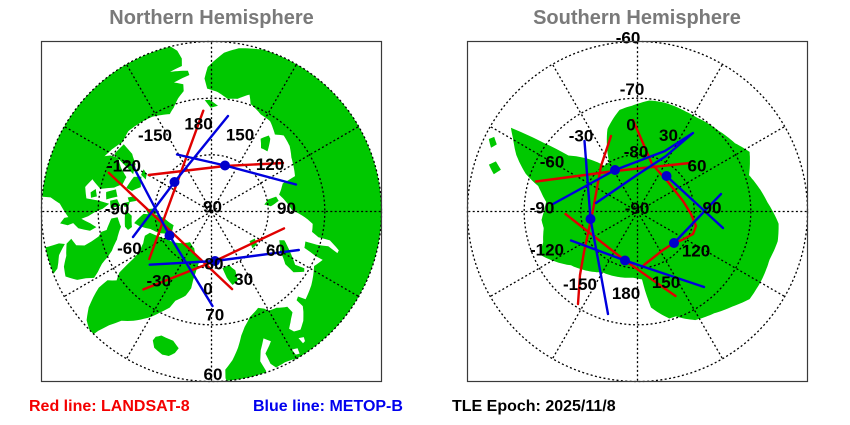 The width and height of the screenshot is (850, 425). I want to click on svg-text: TLE Epoch: 2025/11/8, so click(534, 406).